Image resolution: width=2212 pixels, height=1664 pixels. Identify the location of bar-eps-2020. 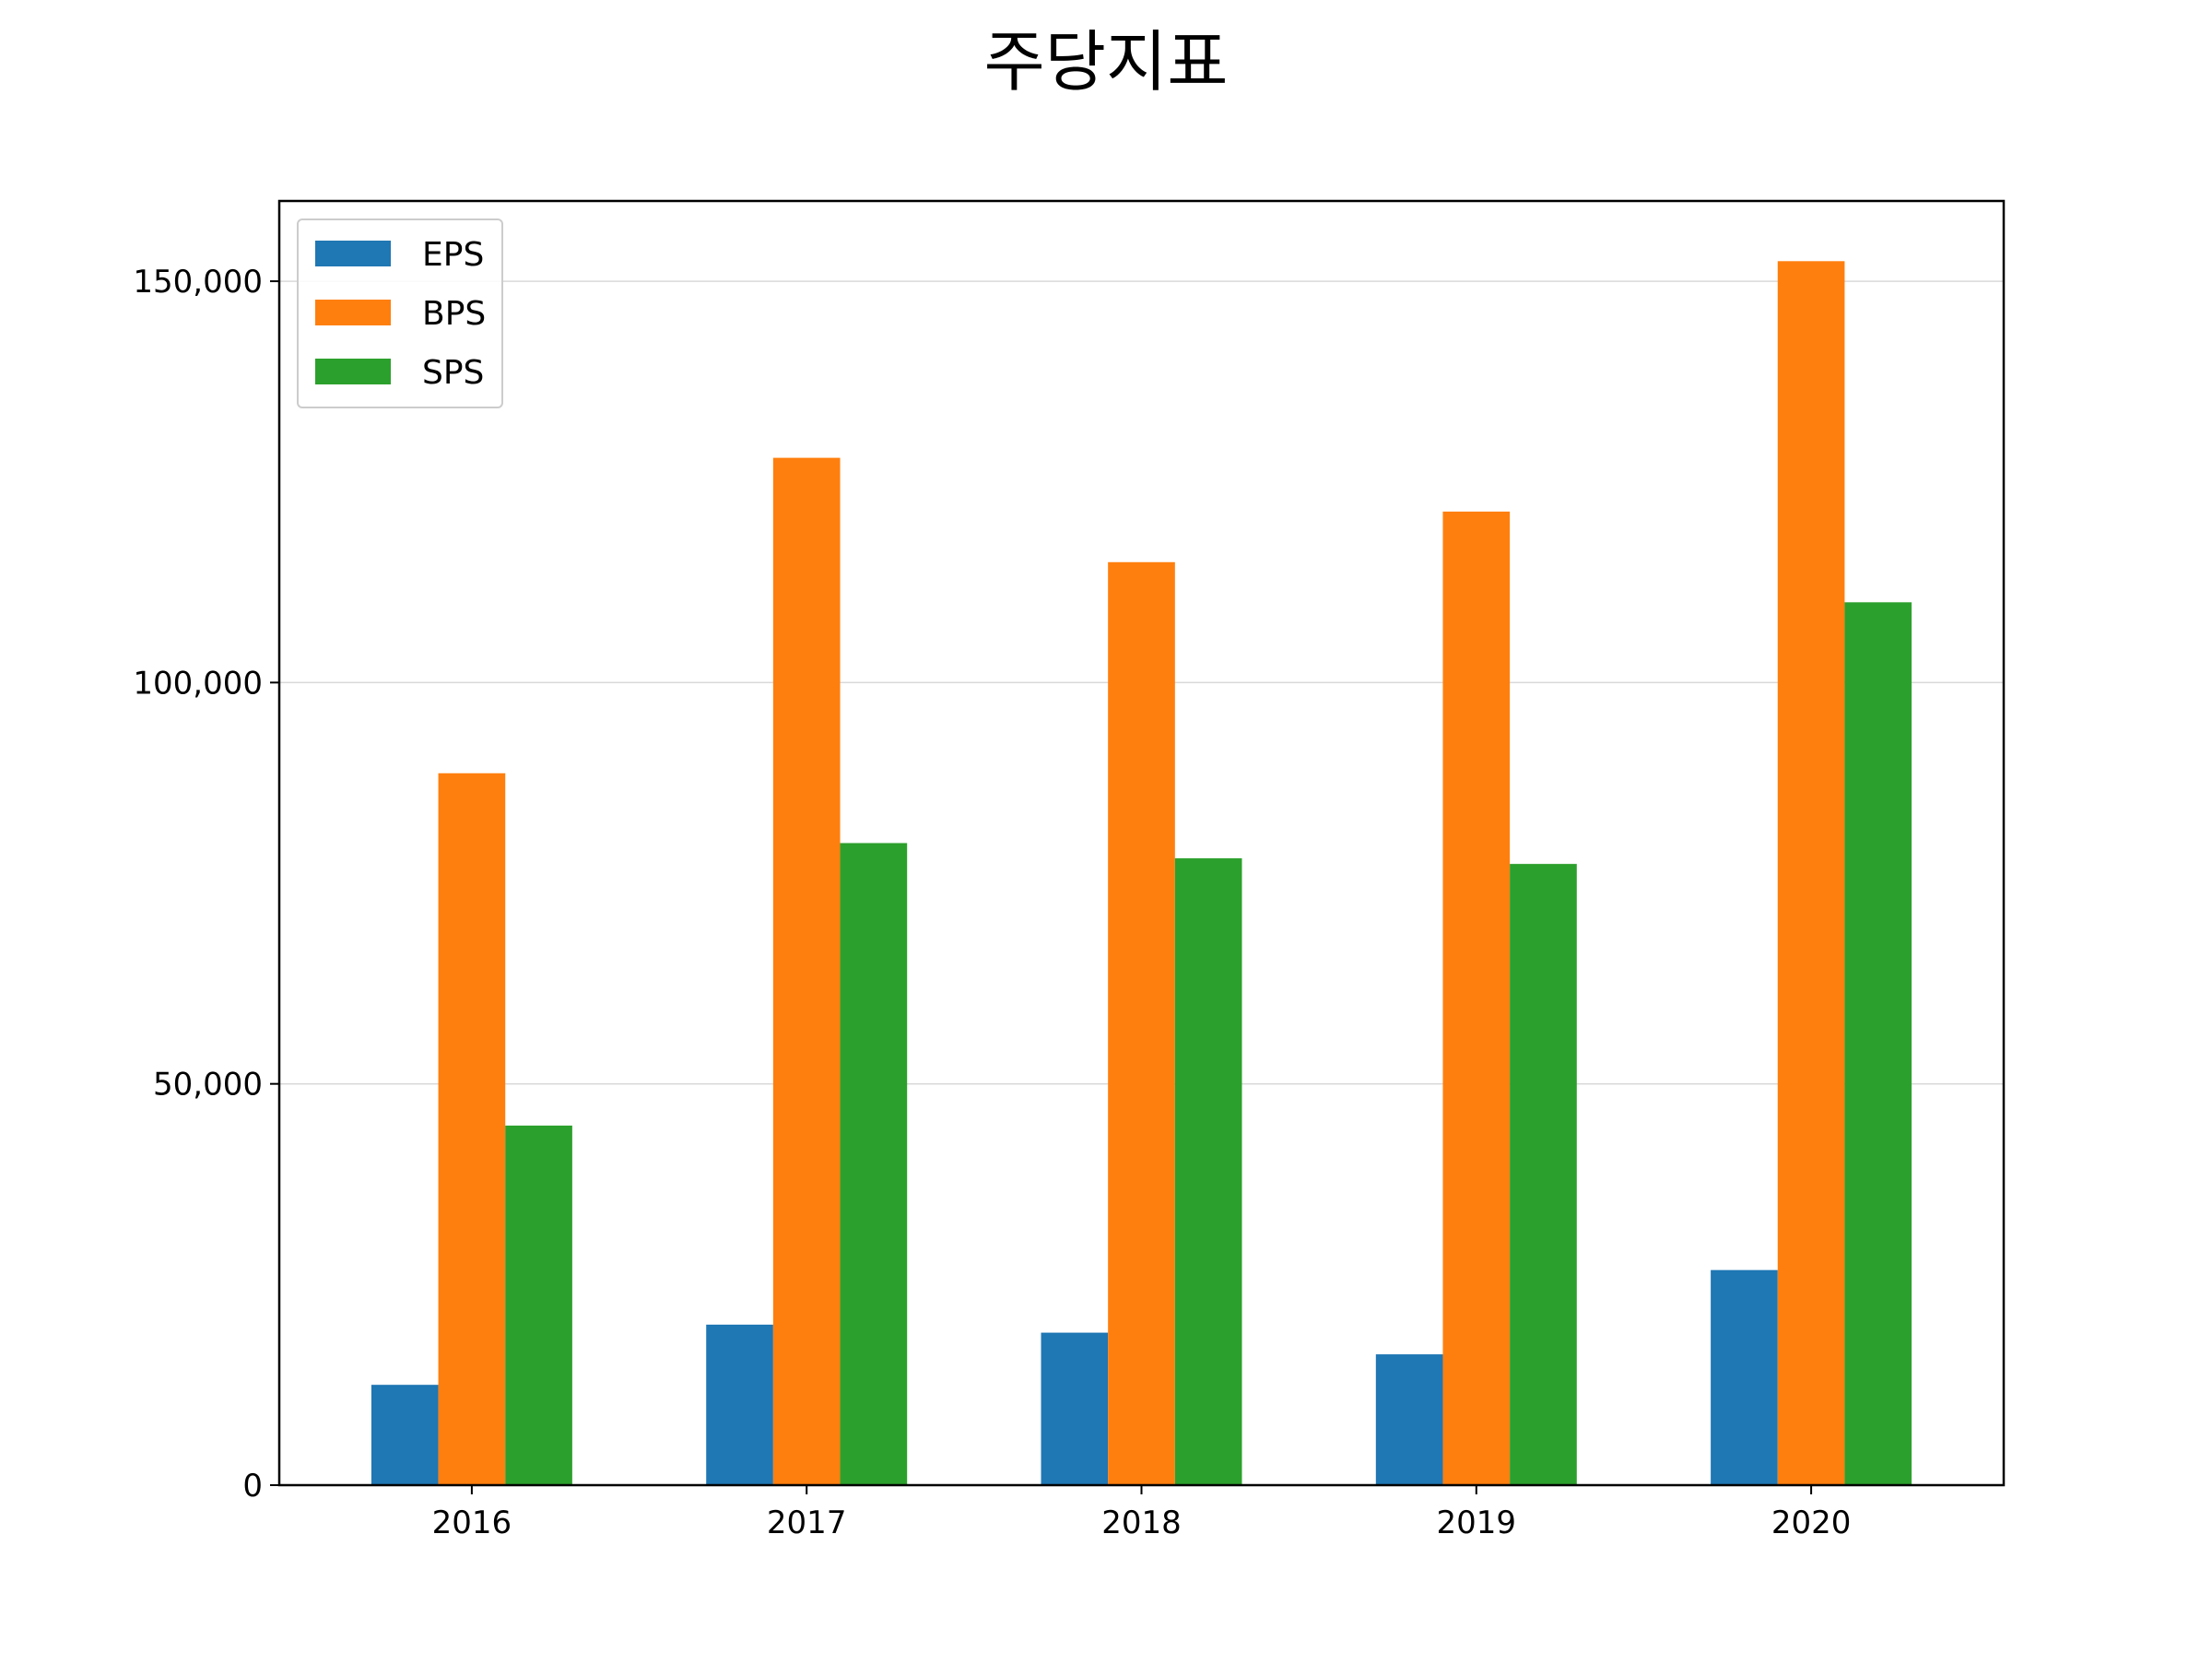
(1744, 1377).